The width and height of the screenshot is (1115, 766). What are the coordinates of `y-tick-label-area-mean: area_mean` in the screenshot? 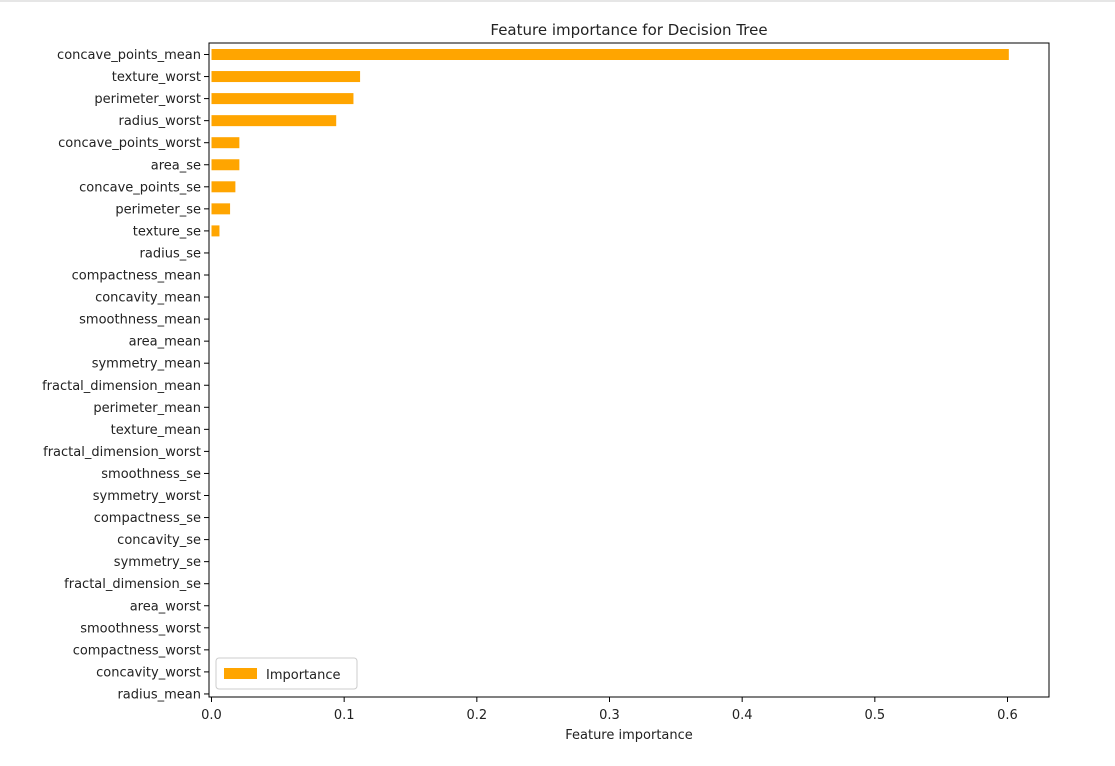 It's located at (165, 342).